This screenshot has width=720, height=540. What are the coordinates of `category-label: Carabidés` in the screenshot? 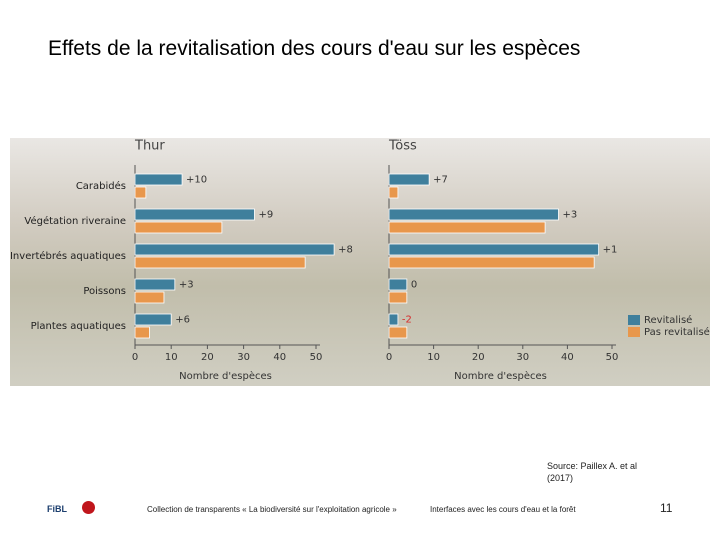 It's located at (101, 186).